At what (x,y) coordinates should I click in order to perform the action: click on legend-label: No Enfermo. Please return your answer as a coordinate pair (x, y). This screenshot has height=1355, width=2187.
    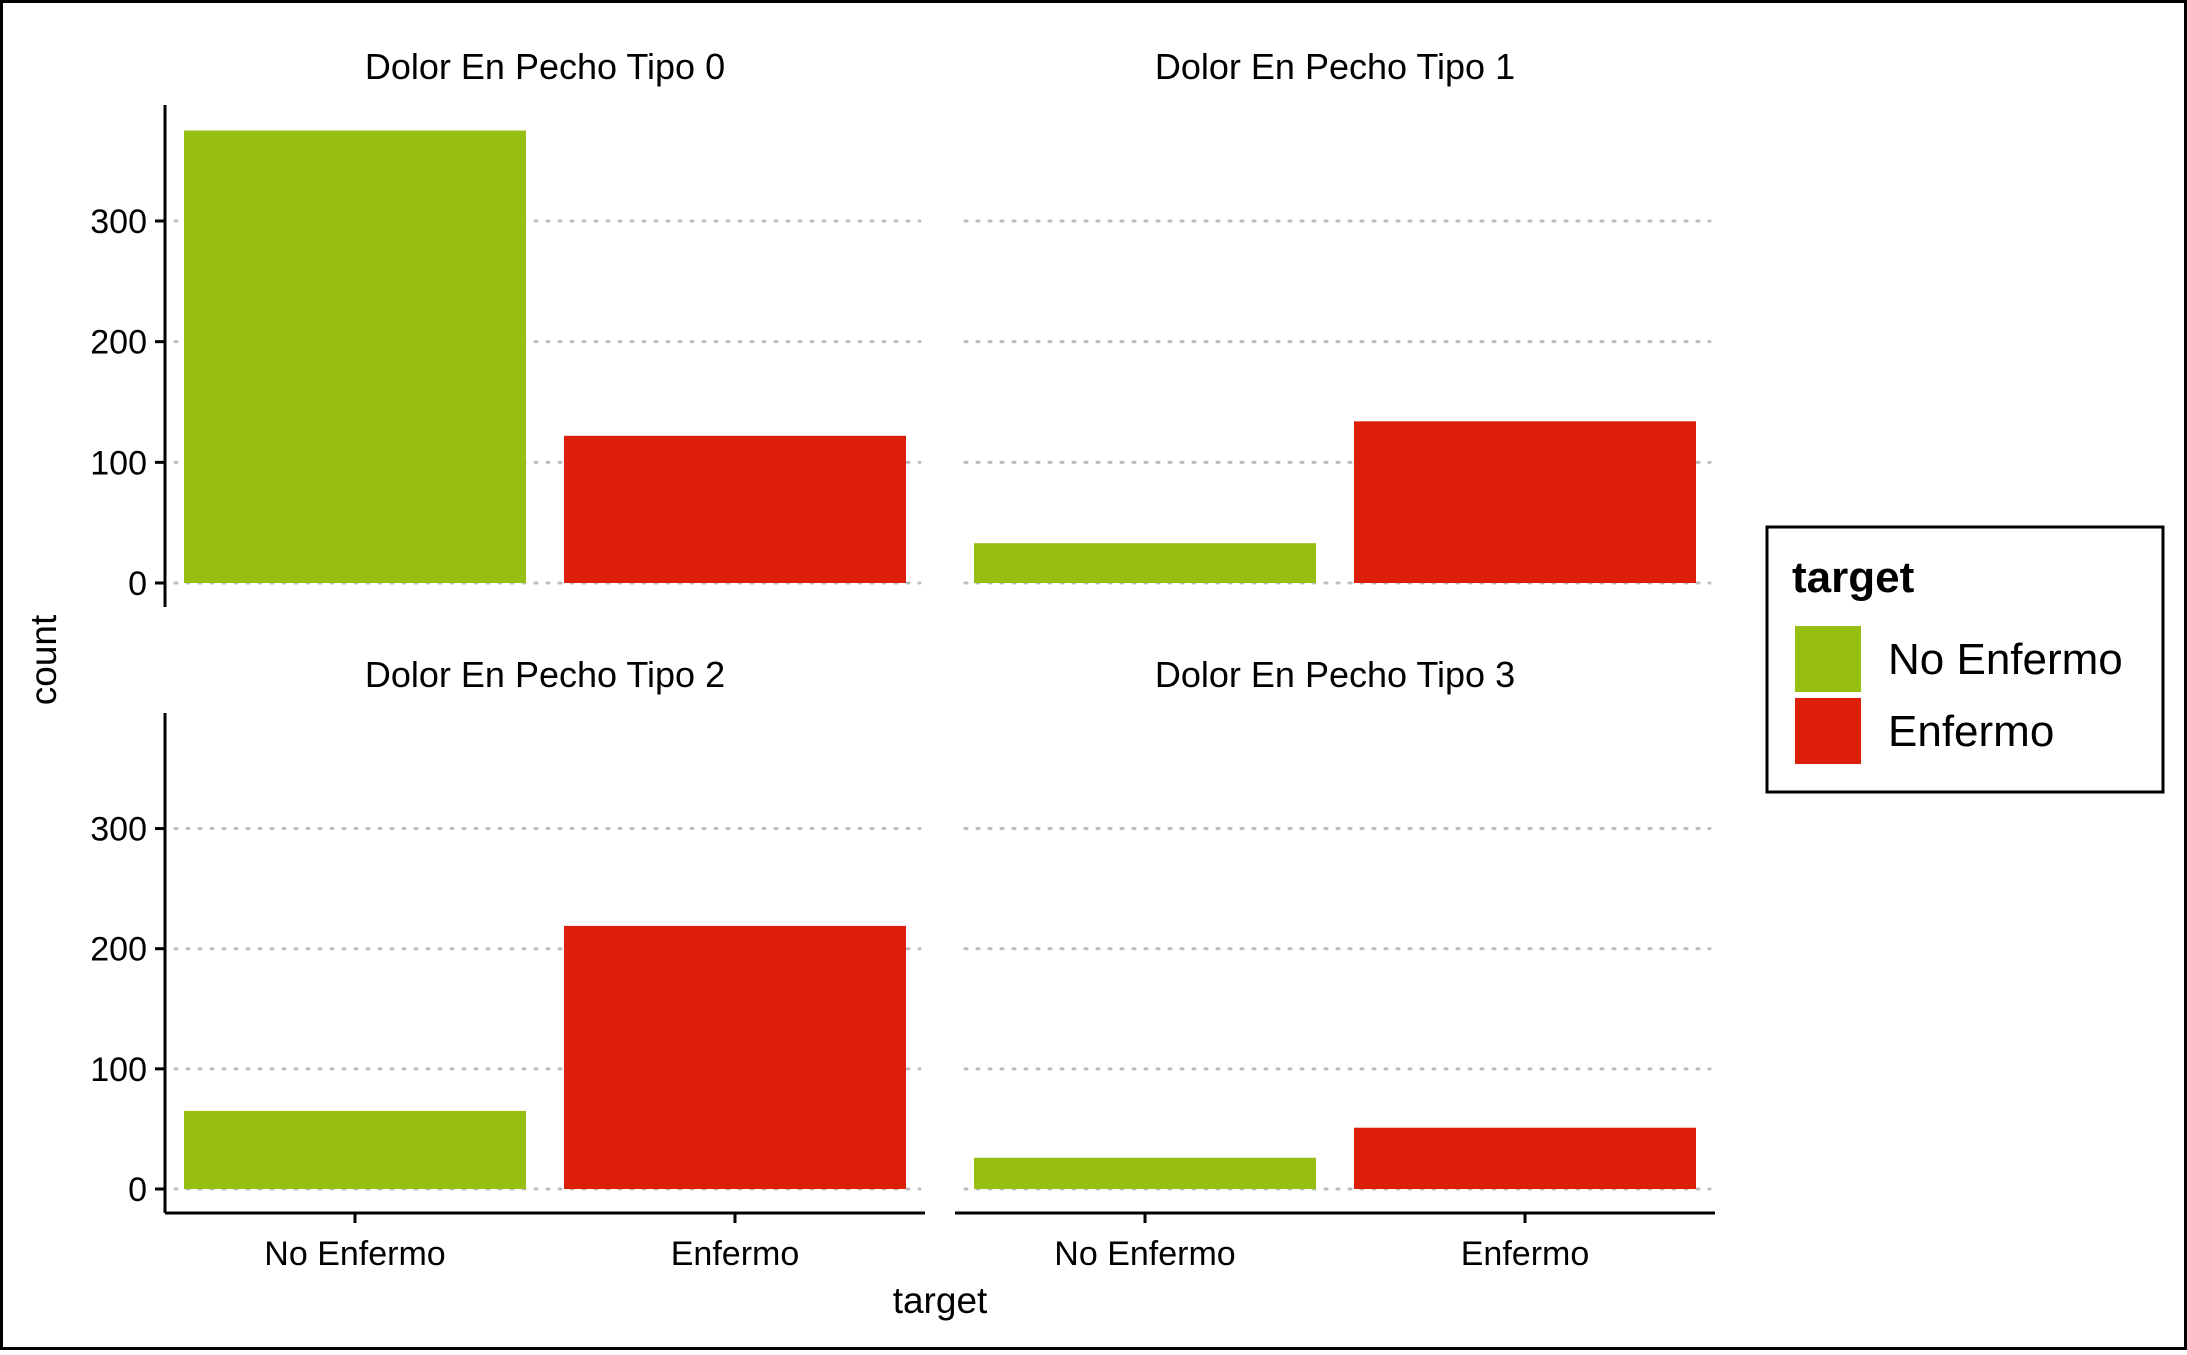
    Looking at the image, I should click on (2005, 659).